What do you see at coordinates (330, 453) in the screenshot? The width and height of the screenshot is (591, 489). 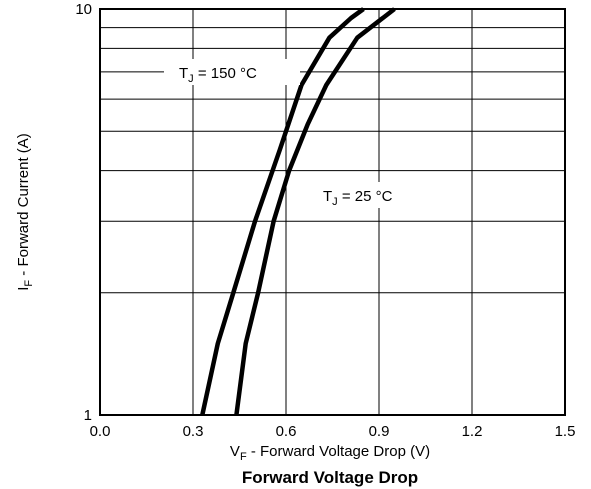 I see `x-axis-label: VF - Forward Voltage Drop (V)` at bounding box center [330, 453].